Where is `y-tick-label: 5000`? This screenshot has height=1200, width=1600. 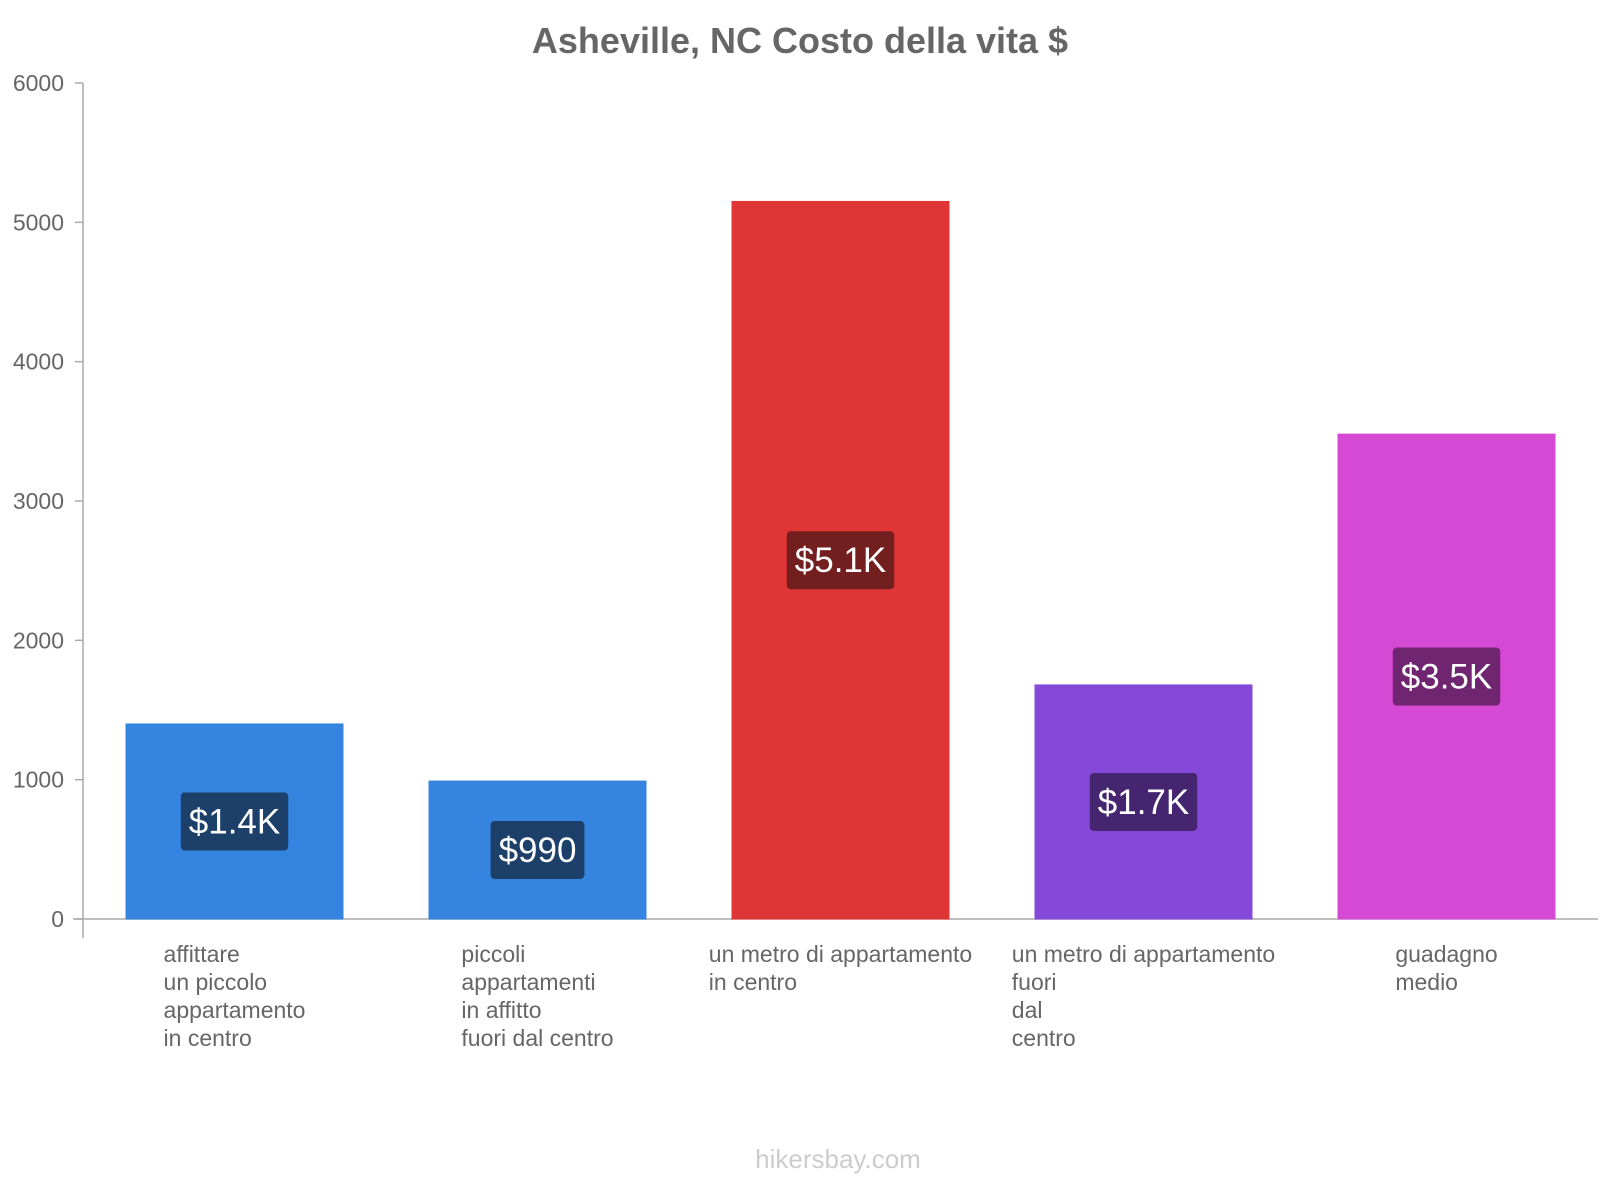
y-tick-label: 5000 is located at coordinates (38, 222).